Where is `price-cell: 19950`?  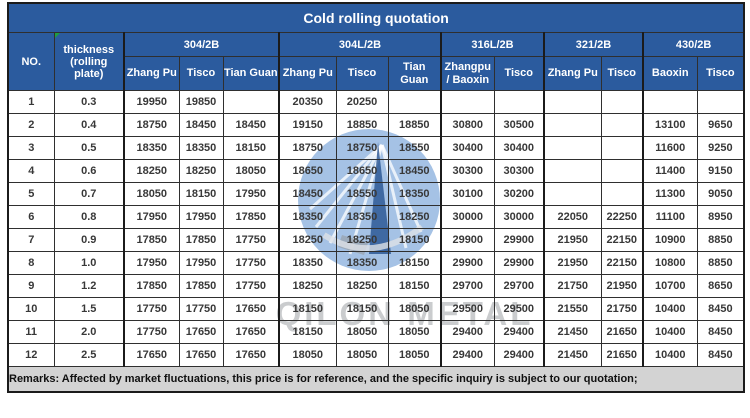 price-cell: 19950 is located at coordinates (151, 102).